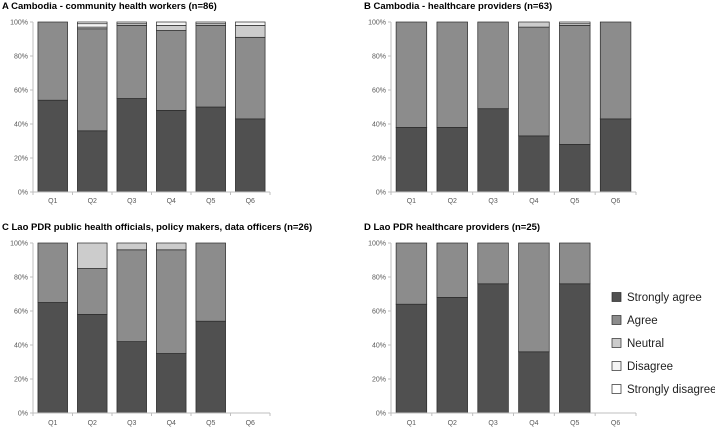  What do you see at coordinates (615, 155) in the screenshot?
I see `panel-b-bar-q6-strongly-agree` at bounding box center [615, 155].